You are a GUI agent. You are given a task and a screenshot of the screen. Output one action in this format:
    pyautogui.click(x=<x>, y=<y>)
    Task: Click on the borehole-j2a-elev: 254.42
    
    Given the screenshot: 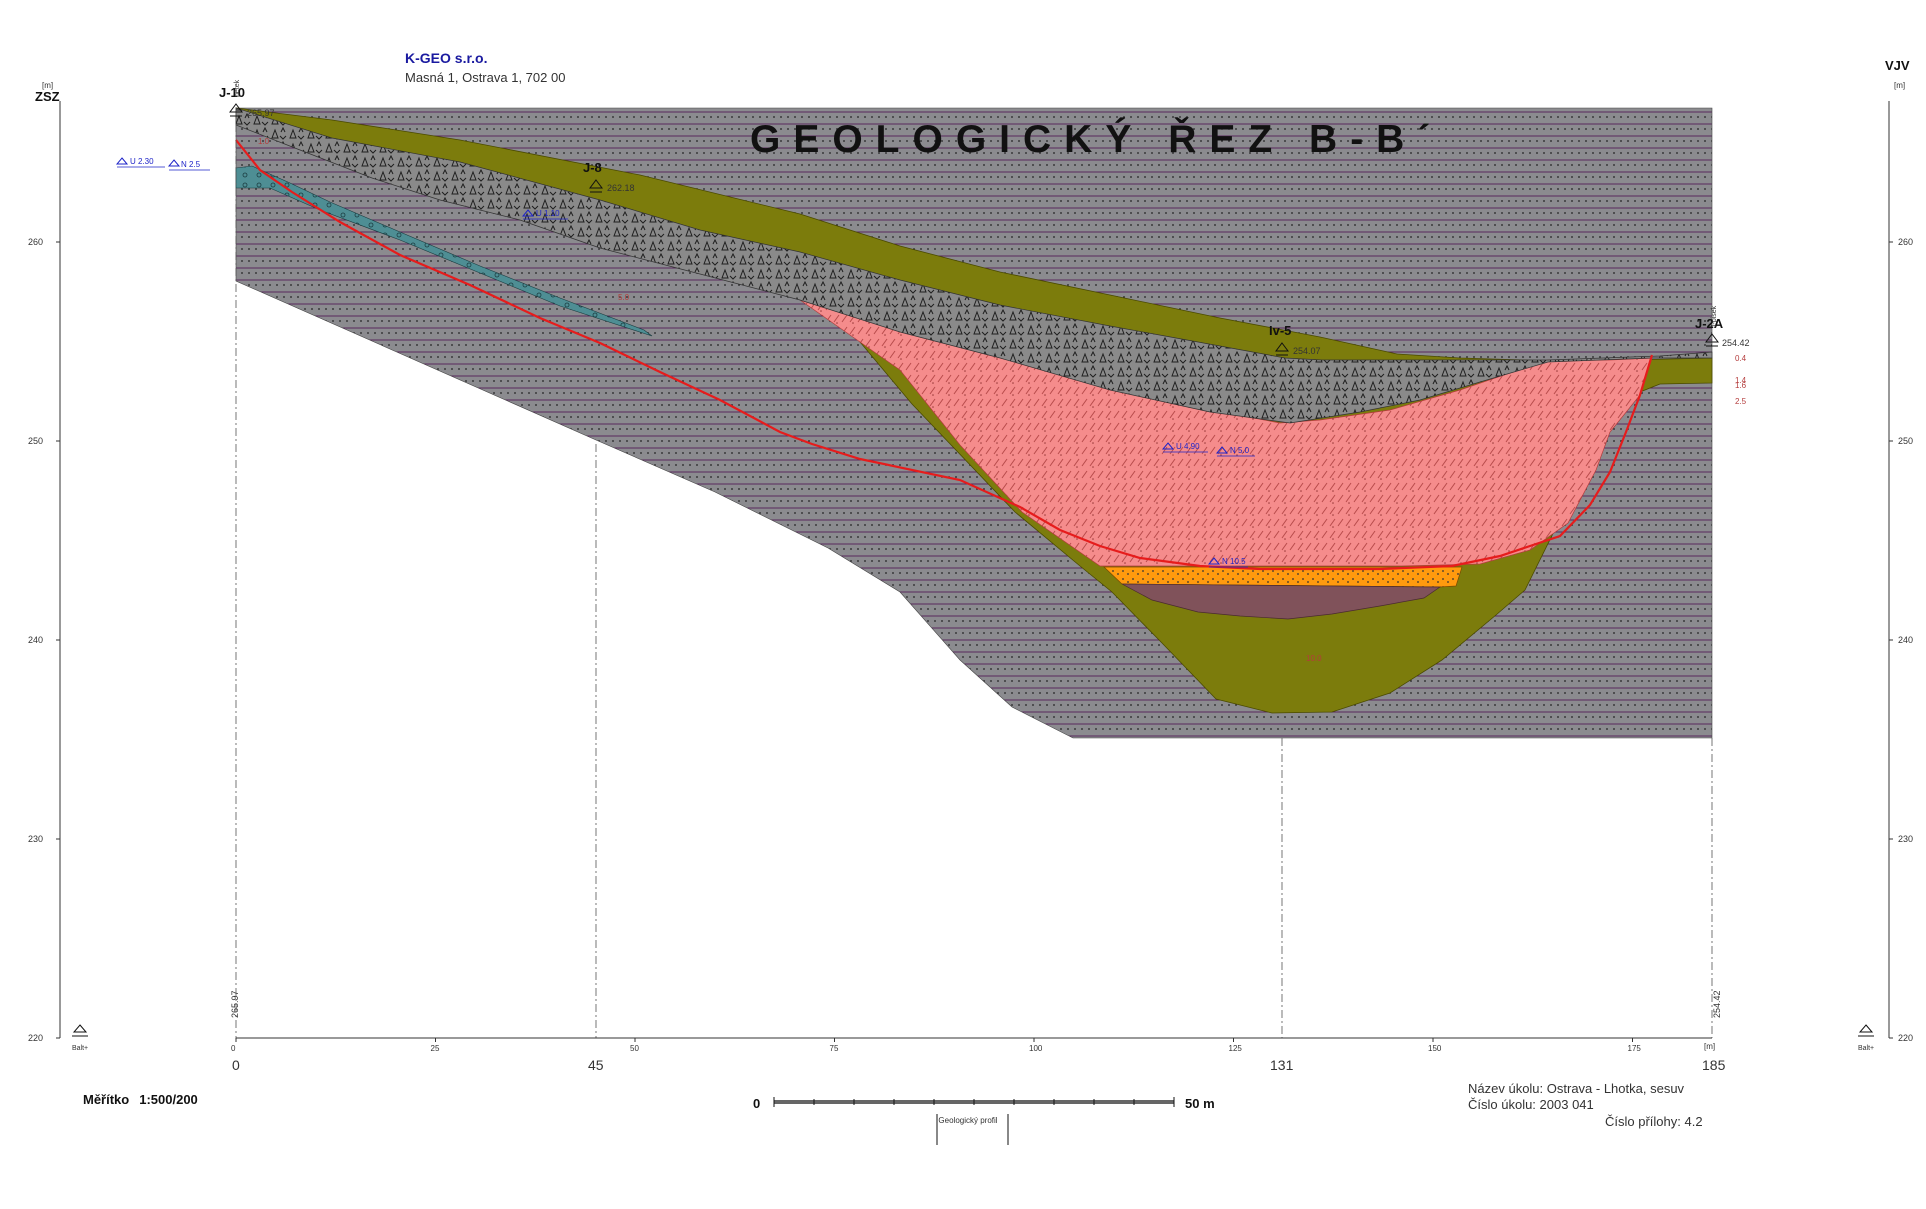 What is the action you would take?
    pyautogui.click(x=1736, y=343)
    